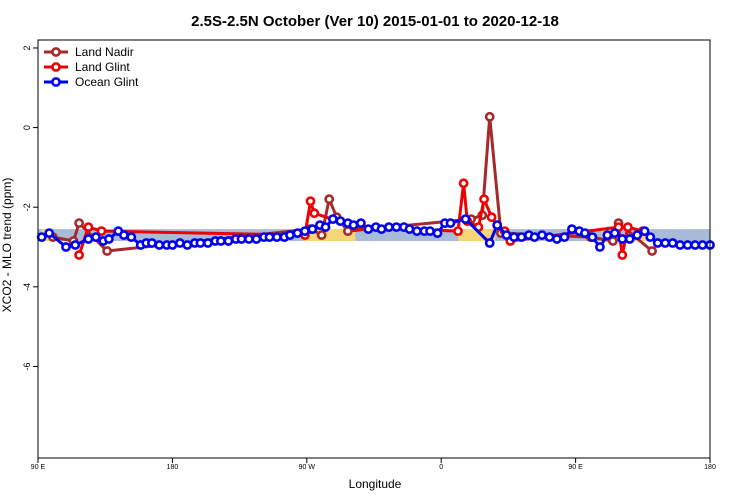 This screenshot has width=750, height=500. I want to click on y-axis-label: XCO2 - MLO trend (ppm), so click(7, 245).